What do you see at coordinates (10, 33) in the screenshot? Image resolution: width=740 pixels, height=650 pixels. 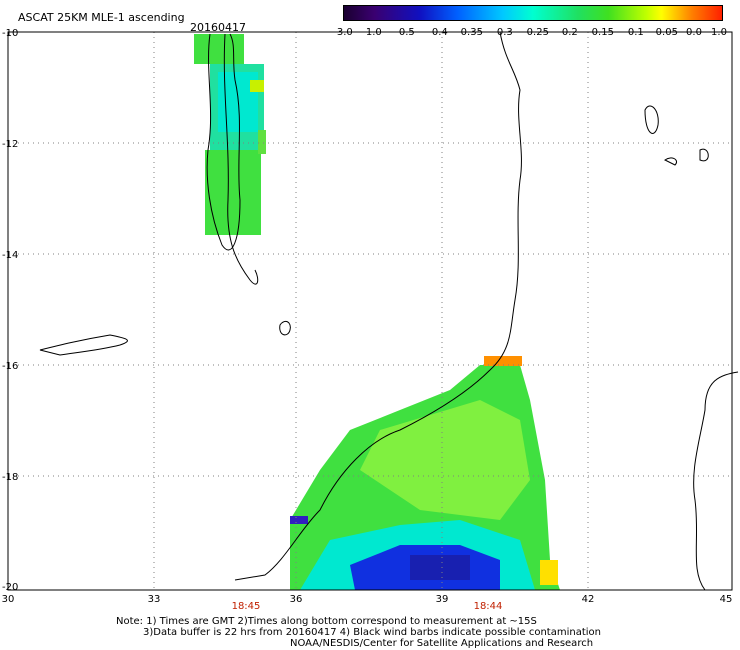 I see `lat-label: -10` at bounding box center [10, 33].